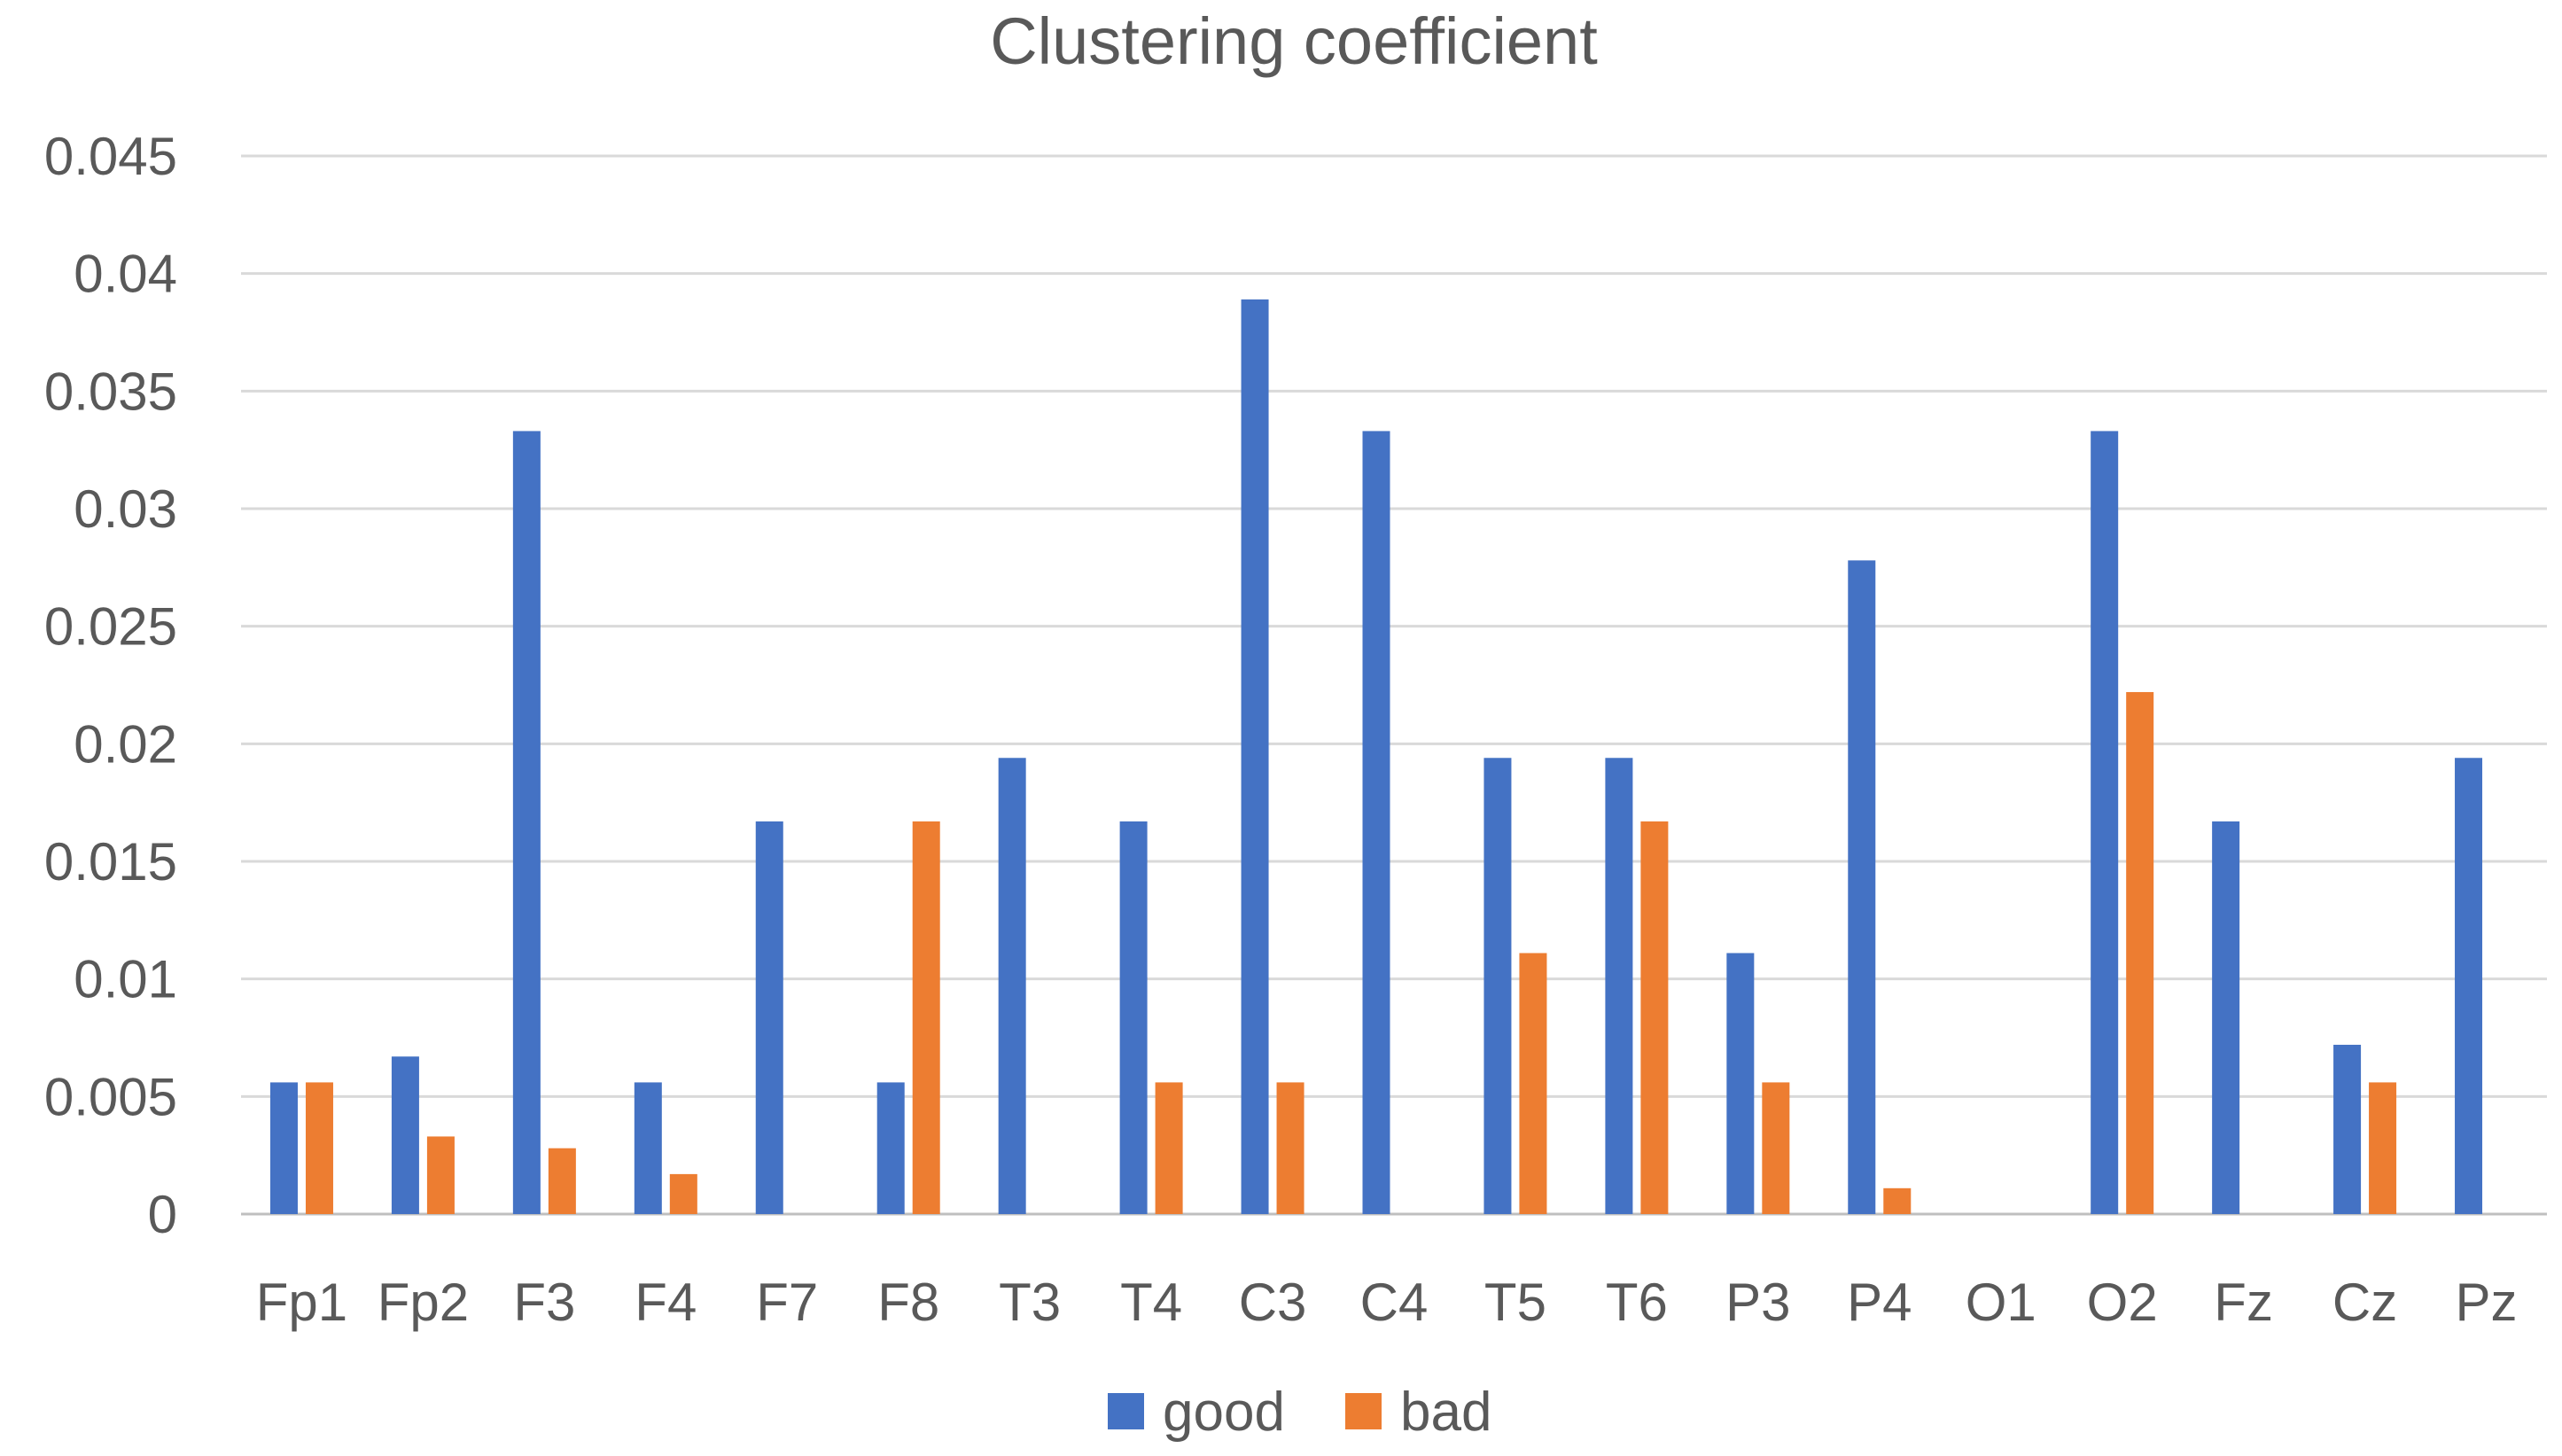  I want to click on bar-bad-t5, so click(1533, 1083).